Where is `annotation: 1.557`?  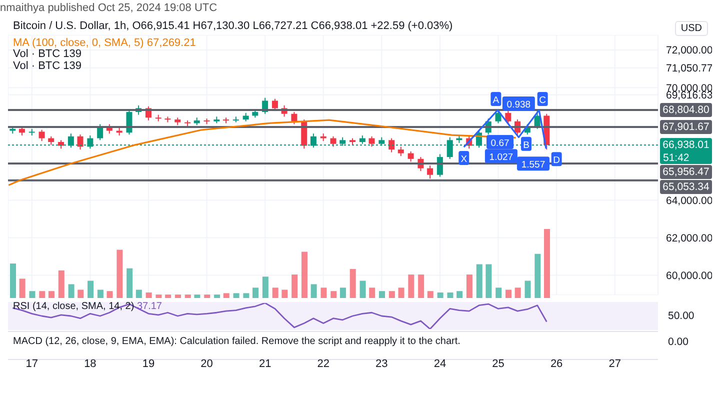 annotation: 1.557 is located at coordinates (533, 165).